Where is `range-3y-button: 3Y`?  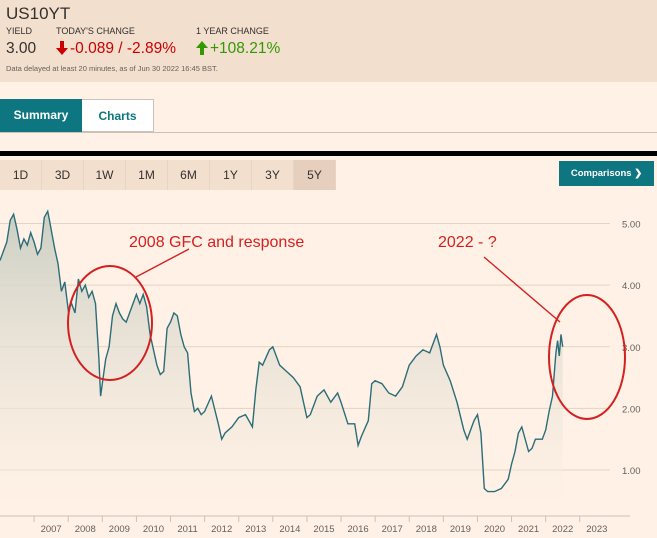
range-3y-button: 3Y is located at coordinates (273, 175).